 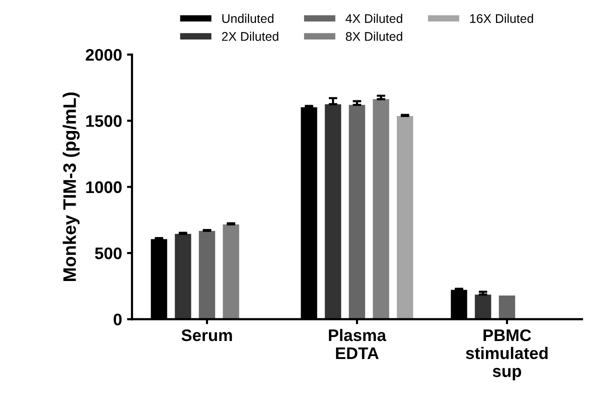 I want to click on y-tick-label: 1500, so click(x=104, y=121).